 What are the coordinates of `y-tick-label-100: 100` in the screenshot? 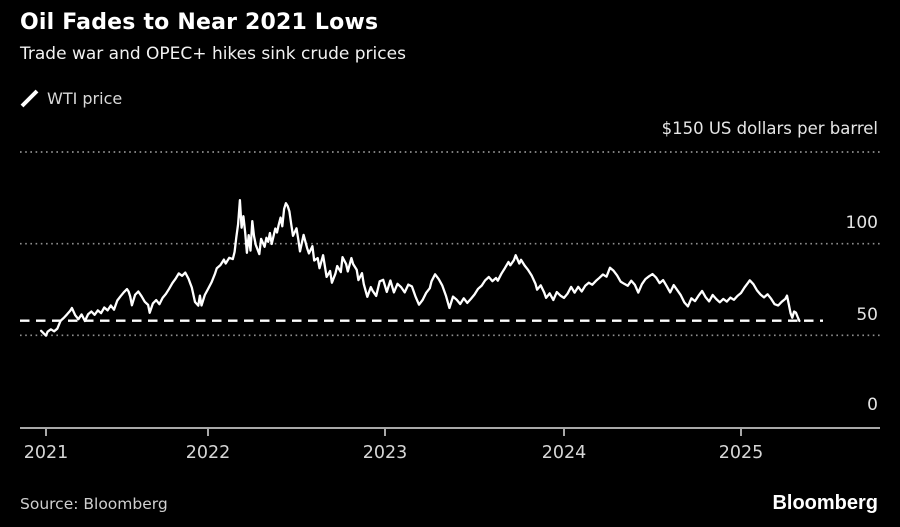 It's located at (861, 223).